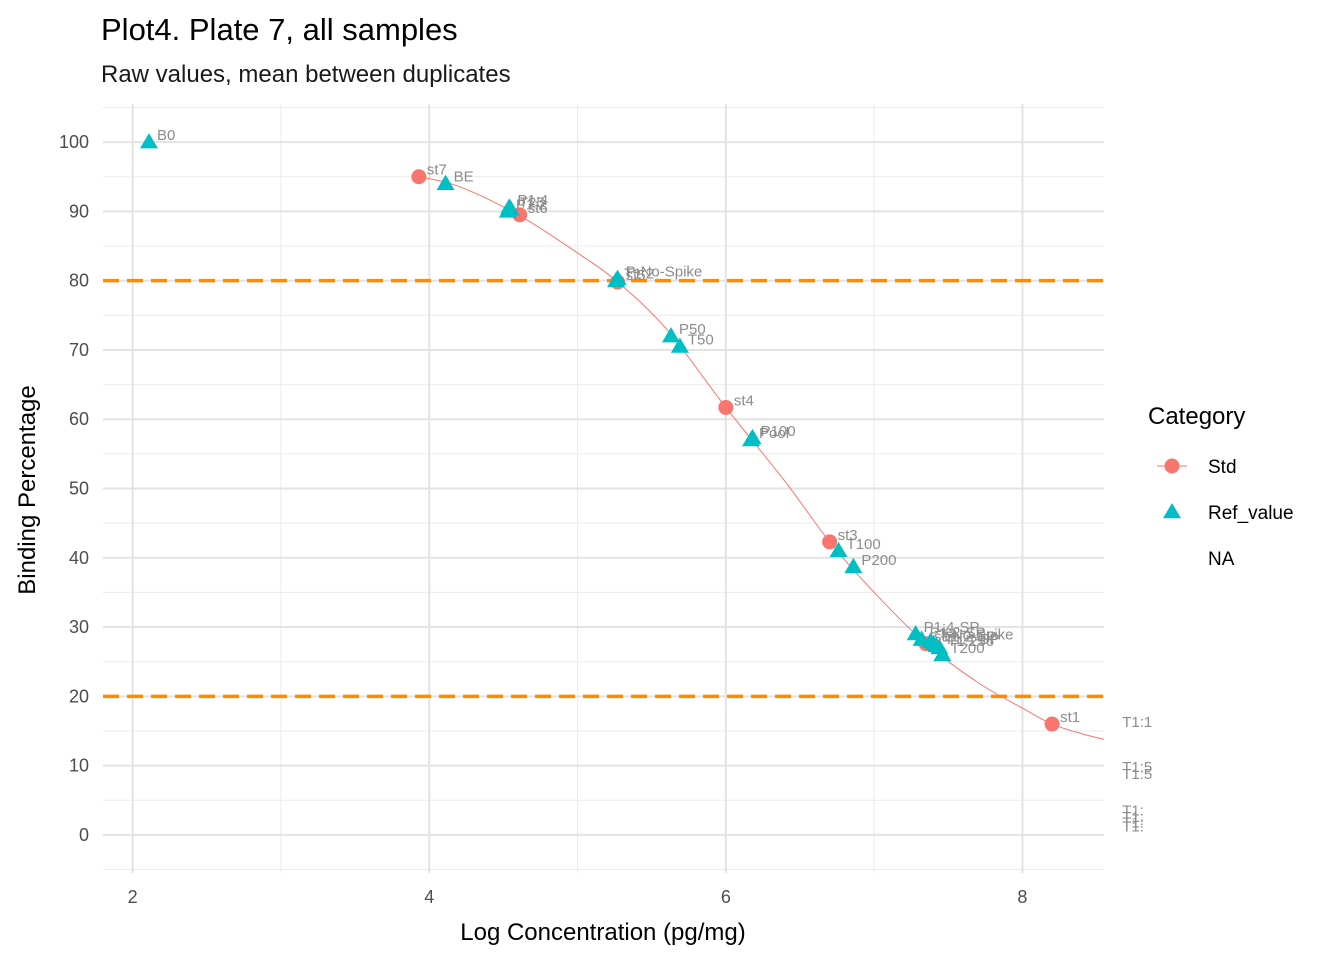 The width and height of the screenshot is (1344, 960). I want to click on point-label: T1:2-SP, so click(968, 637).